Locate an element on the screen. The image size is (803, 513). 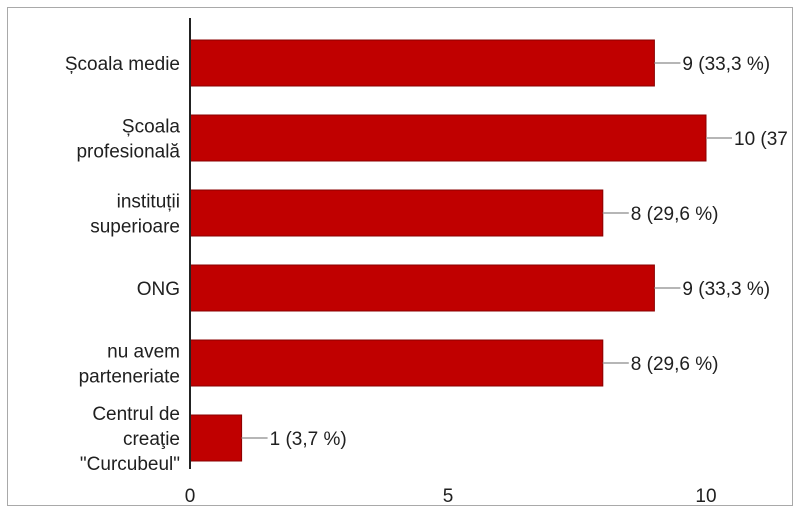
category-label: nu avem is located at coordinates (143, 352).